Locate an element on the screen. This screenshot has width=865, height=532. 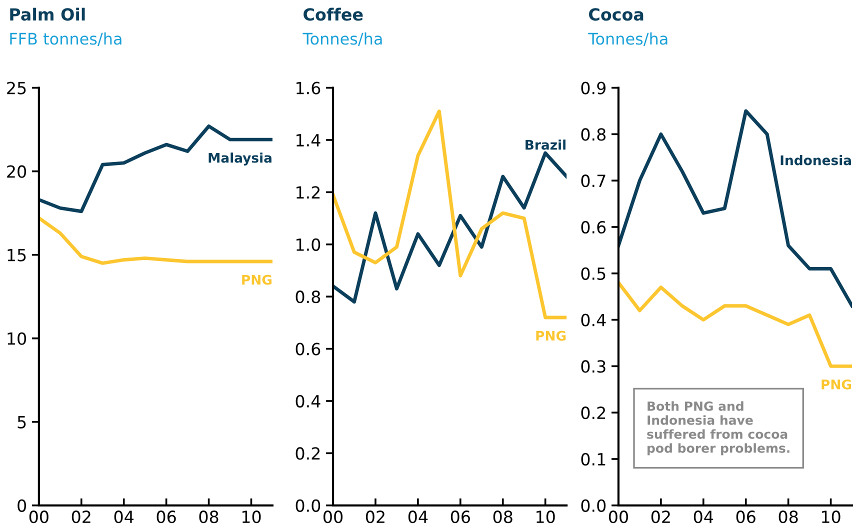
series-label: Indonesia is located at coordinates (815, 160).